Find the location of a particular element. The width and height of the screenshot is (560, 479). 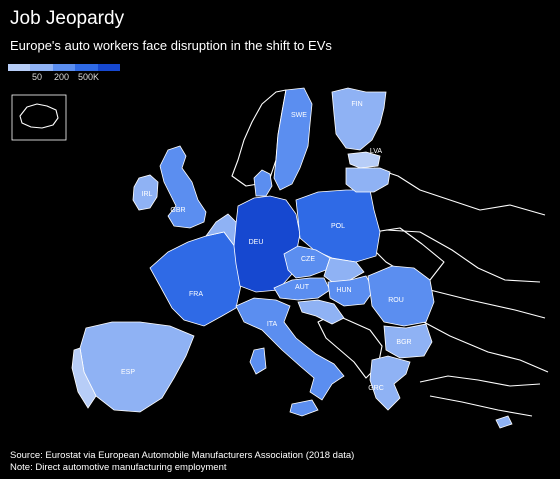

label-hun: HUN is located at coordinates (343, 290).